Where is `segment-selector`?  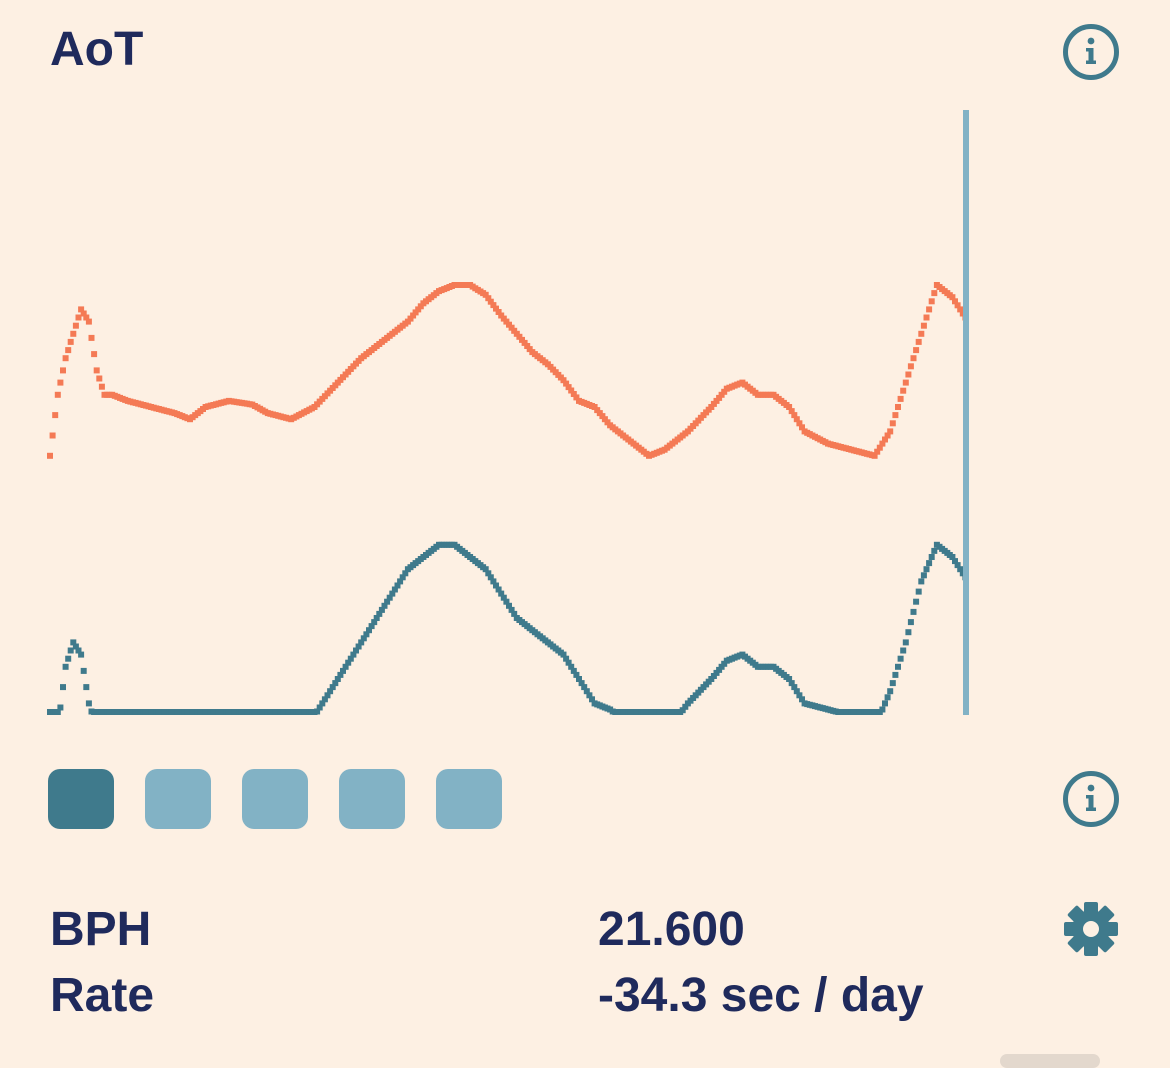 segment-selector is located at coordinates (275, 799).